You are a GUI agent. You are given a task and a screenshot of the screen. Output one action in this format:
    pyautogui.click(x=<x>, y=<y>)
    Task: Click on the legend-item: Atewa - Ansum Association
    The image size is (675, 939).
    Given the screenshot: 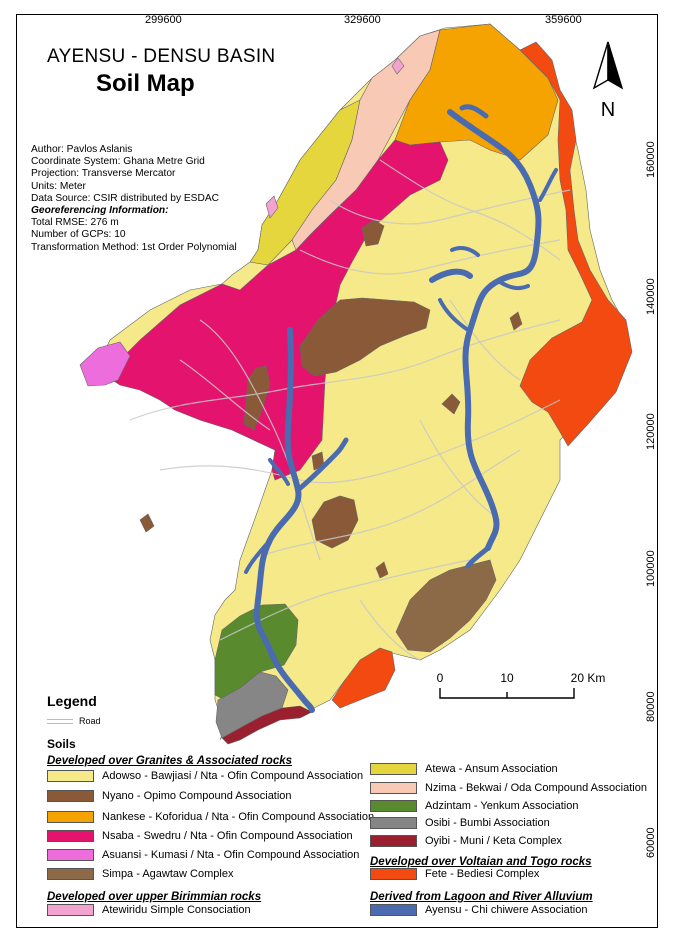 What is the action you would take?
    pyautogui.click(x=464, y=769)
    